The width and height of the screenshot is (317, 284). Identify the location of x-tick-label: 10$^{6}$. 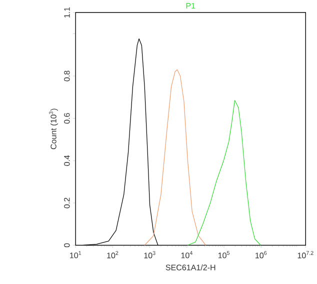
(261, 254).